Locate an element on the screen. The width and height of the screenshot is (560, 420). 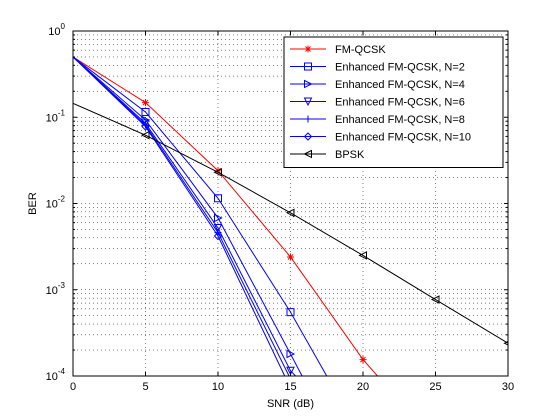
legend-item: BPSK is located at coordinates (327, 155).